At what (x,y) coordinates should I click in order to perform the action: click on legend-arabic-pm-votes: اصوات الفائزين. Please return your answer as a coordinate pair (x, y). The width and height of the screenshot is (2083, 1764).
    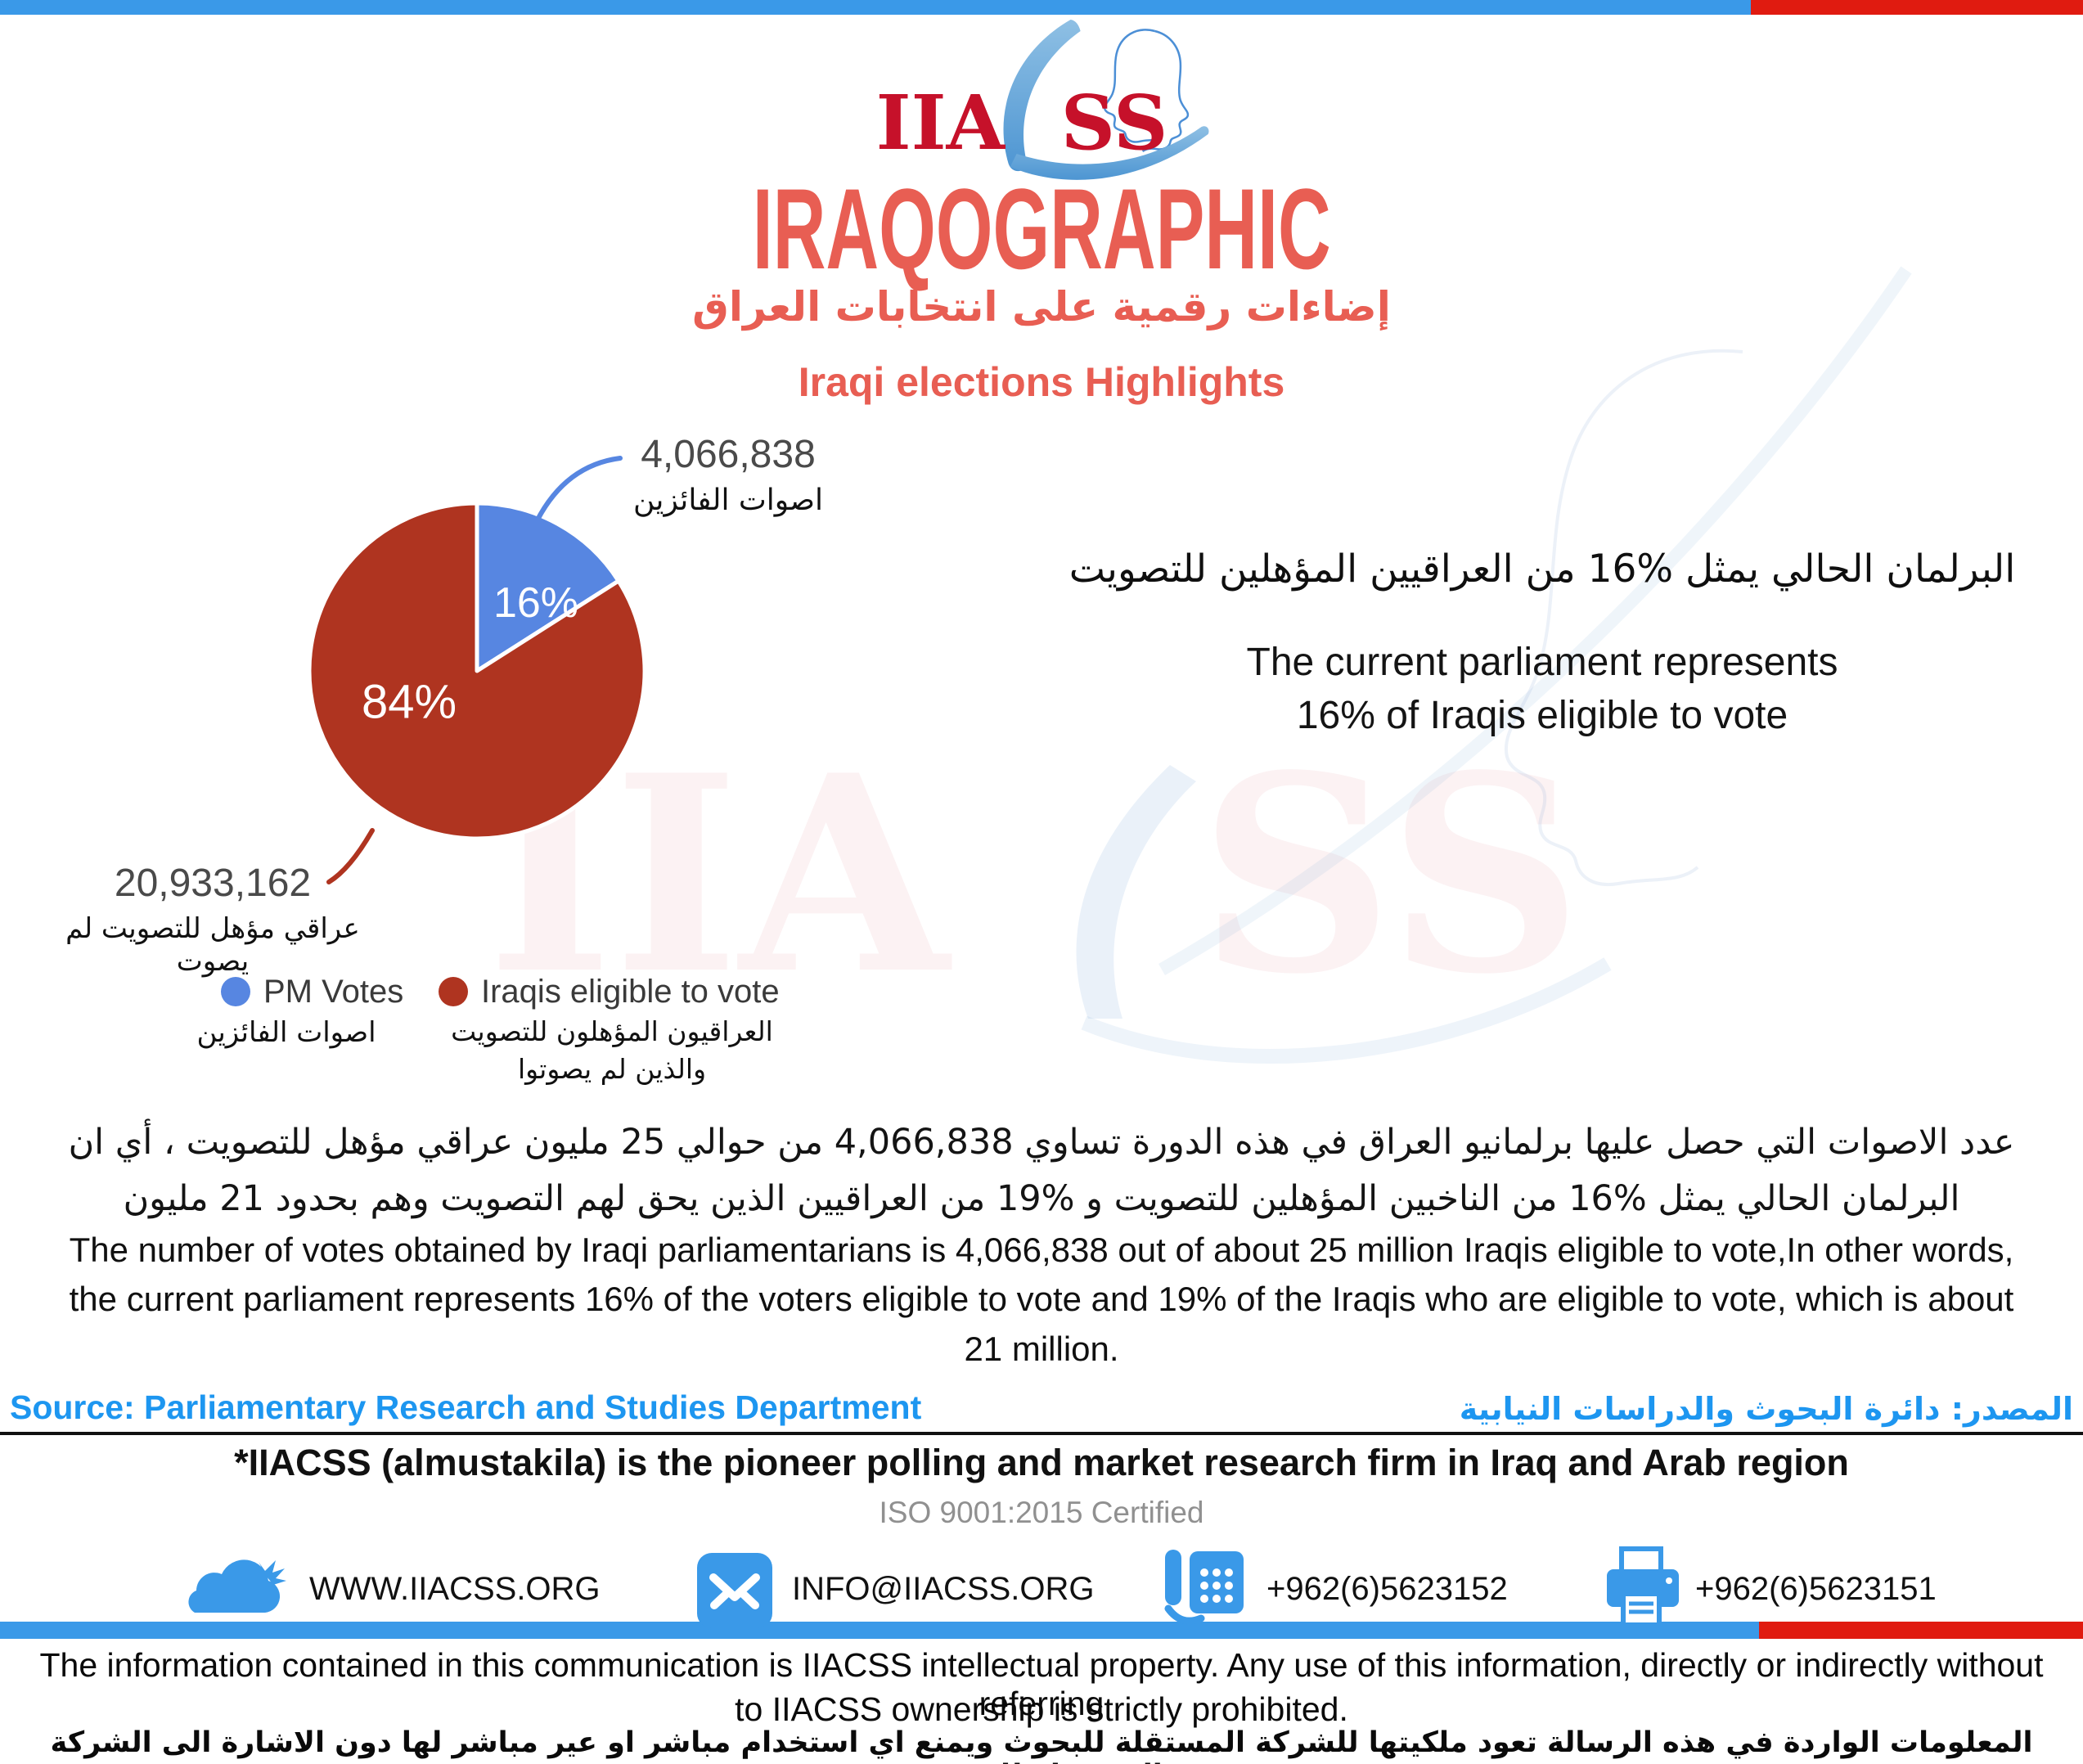
    Looking at the image, I should click on (286, 1033).